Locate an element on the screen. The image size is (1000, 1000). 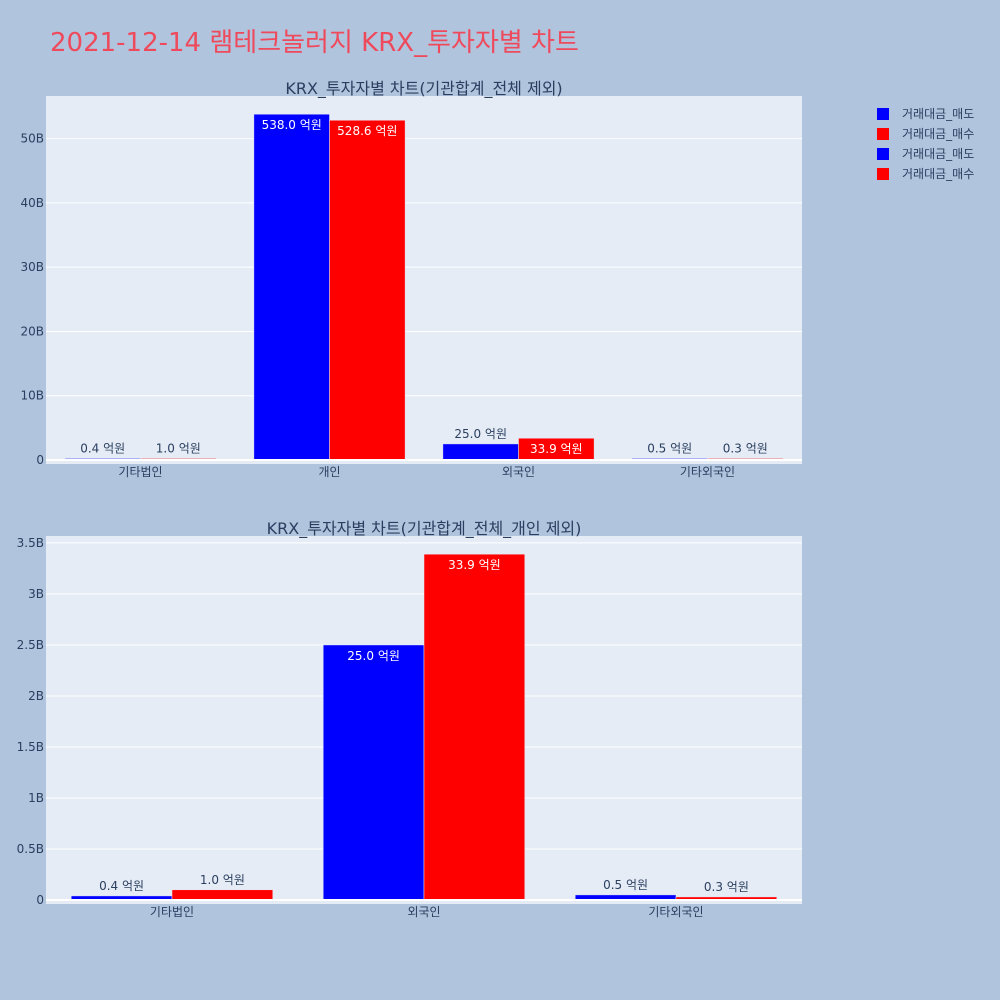
y-tick-label: 20B is located at coordinates (32, 331).